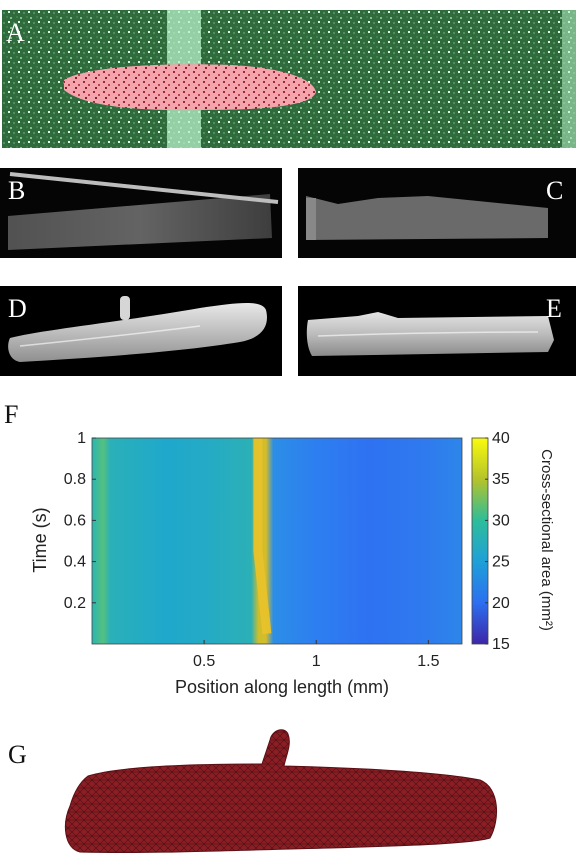  Describe the element at coordinates (501, 562) in the screenshot. I see `colorbar-tick-label: 25` at that location.